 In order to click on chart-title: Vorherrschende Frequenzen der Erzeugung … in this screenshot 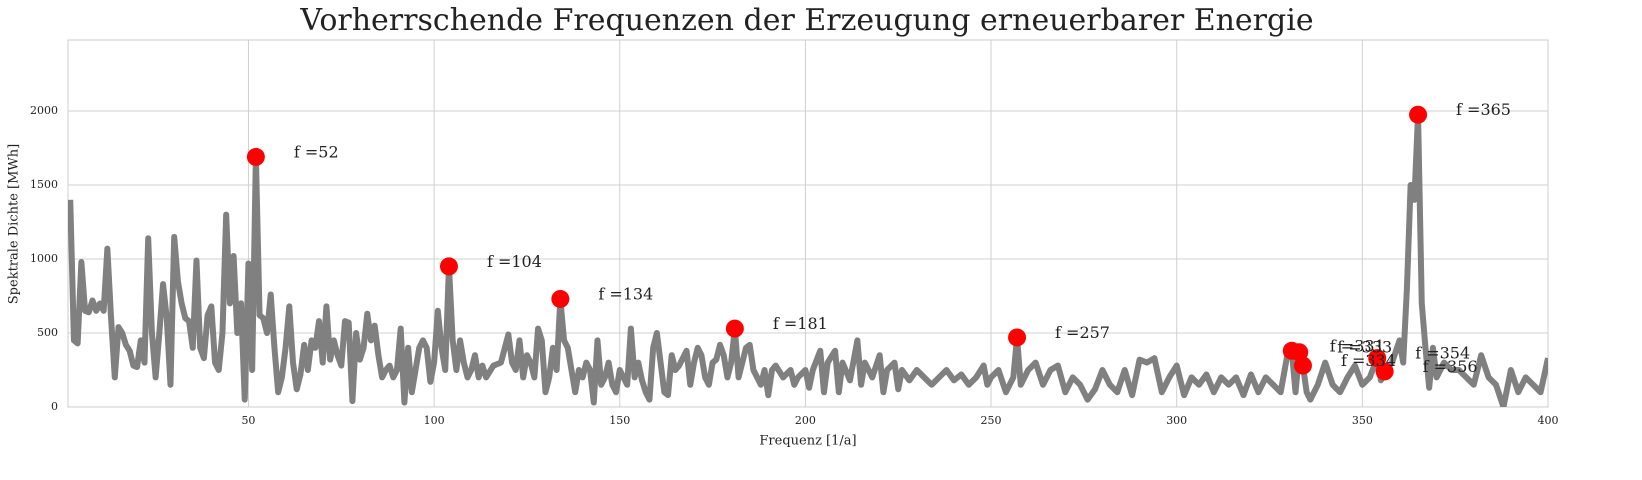, I will do `click(806, 20)`.